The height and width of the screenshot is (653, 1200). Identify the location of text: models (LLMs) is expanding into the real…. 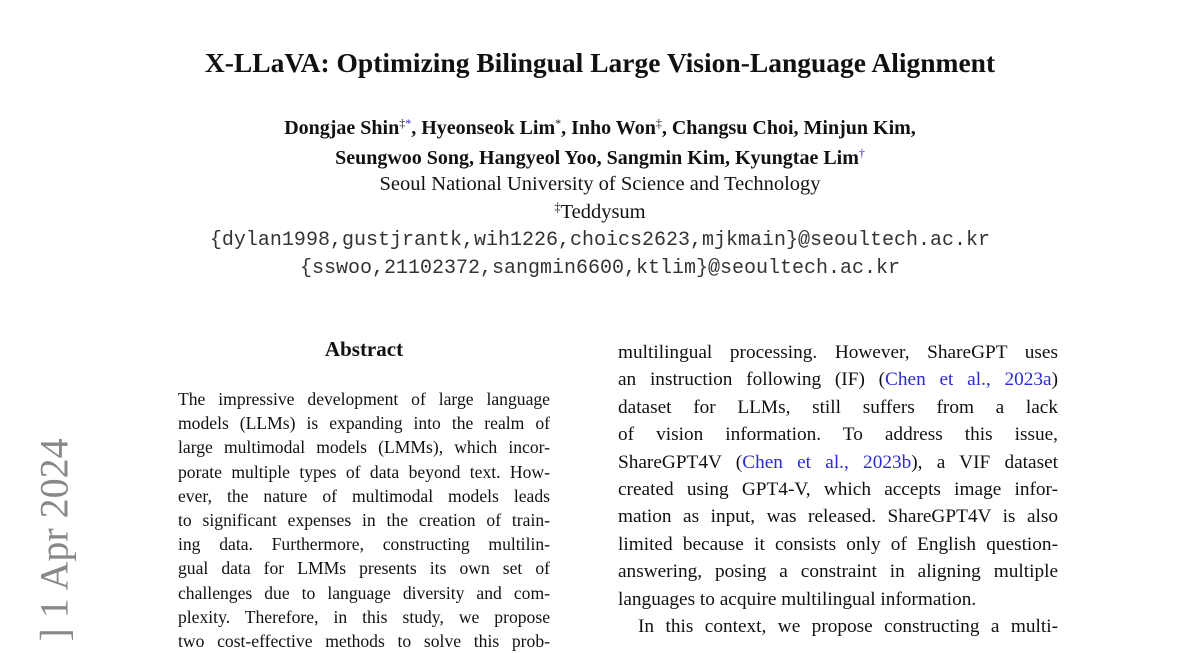
(364, 423).